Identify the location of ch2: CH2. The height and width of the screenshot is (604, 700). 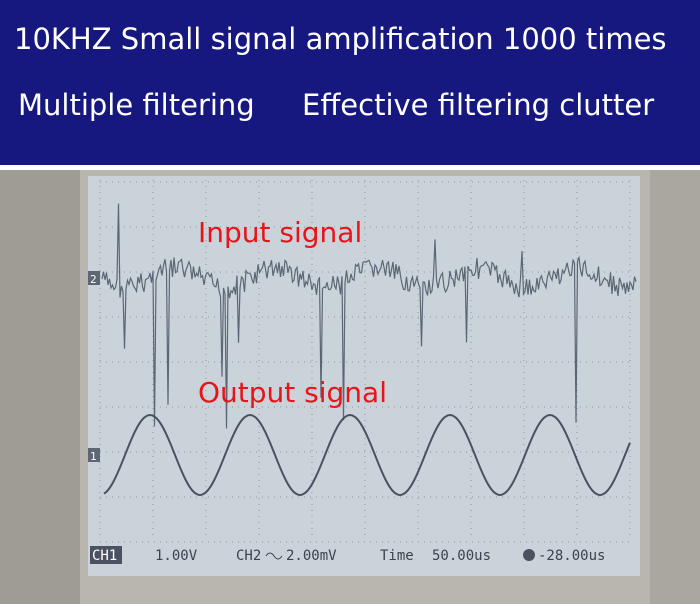
(248, 556).